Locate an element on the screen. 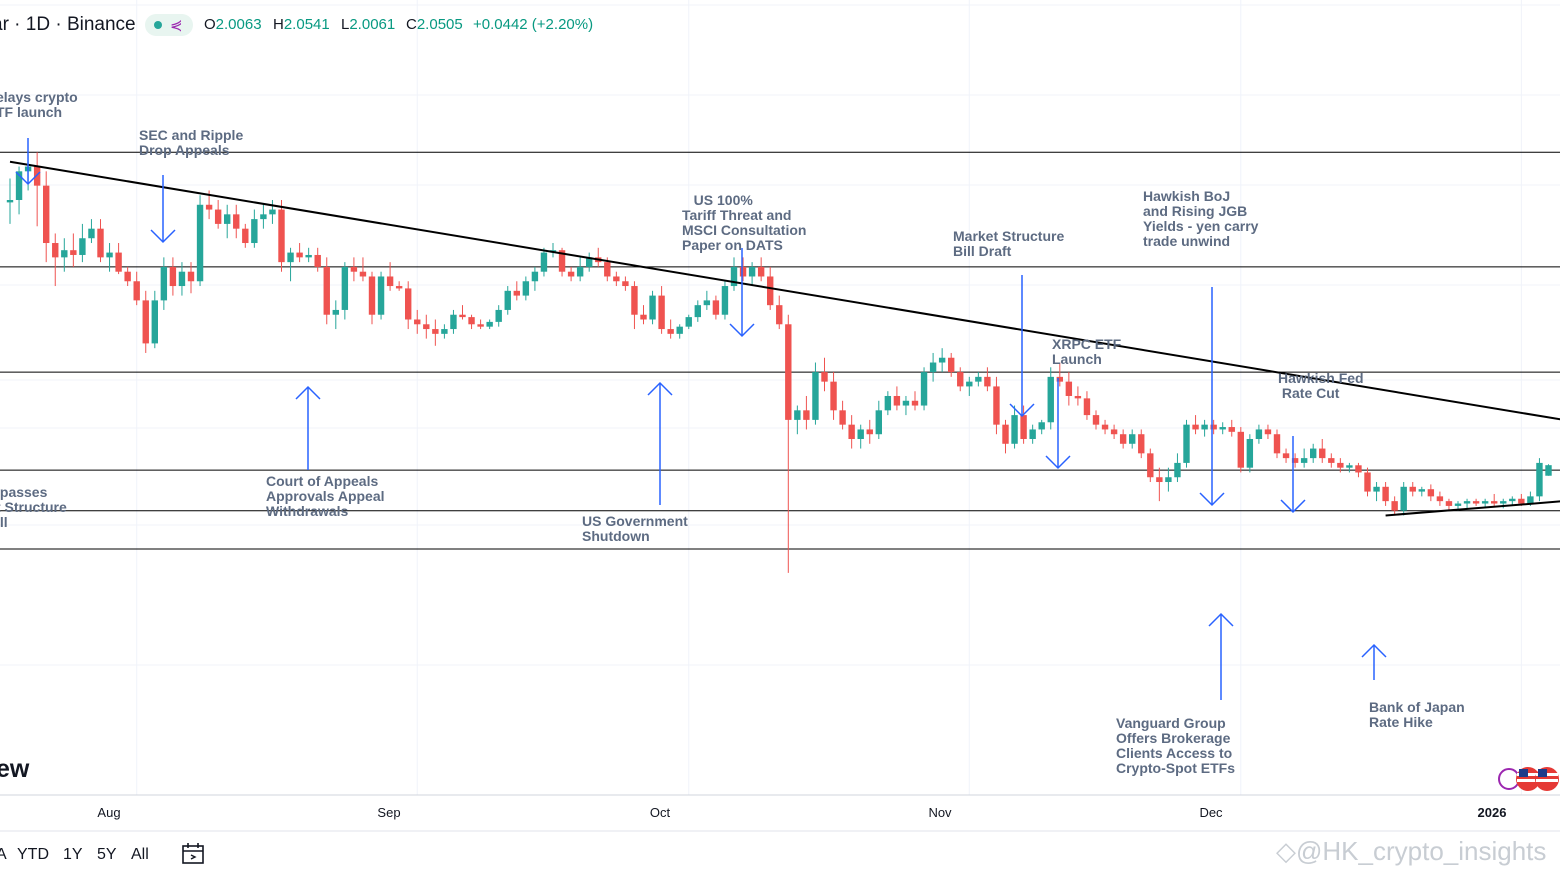  annotation-arrow is located at coordinates (742, 293).